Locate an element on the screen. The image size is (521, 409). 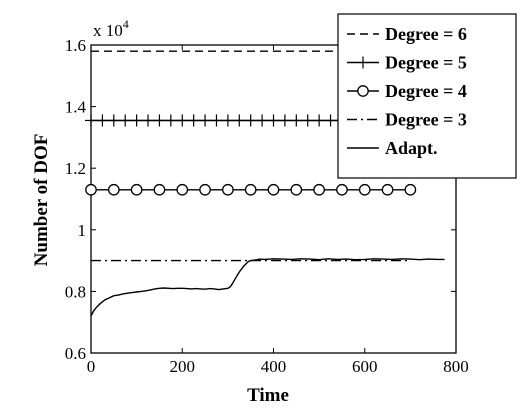
y-tick-label: 1.2 is located at coordinates (75, 168).